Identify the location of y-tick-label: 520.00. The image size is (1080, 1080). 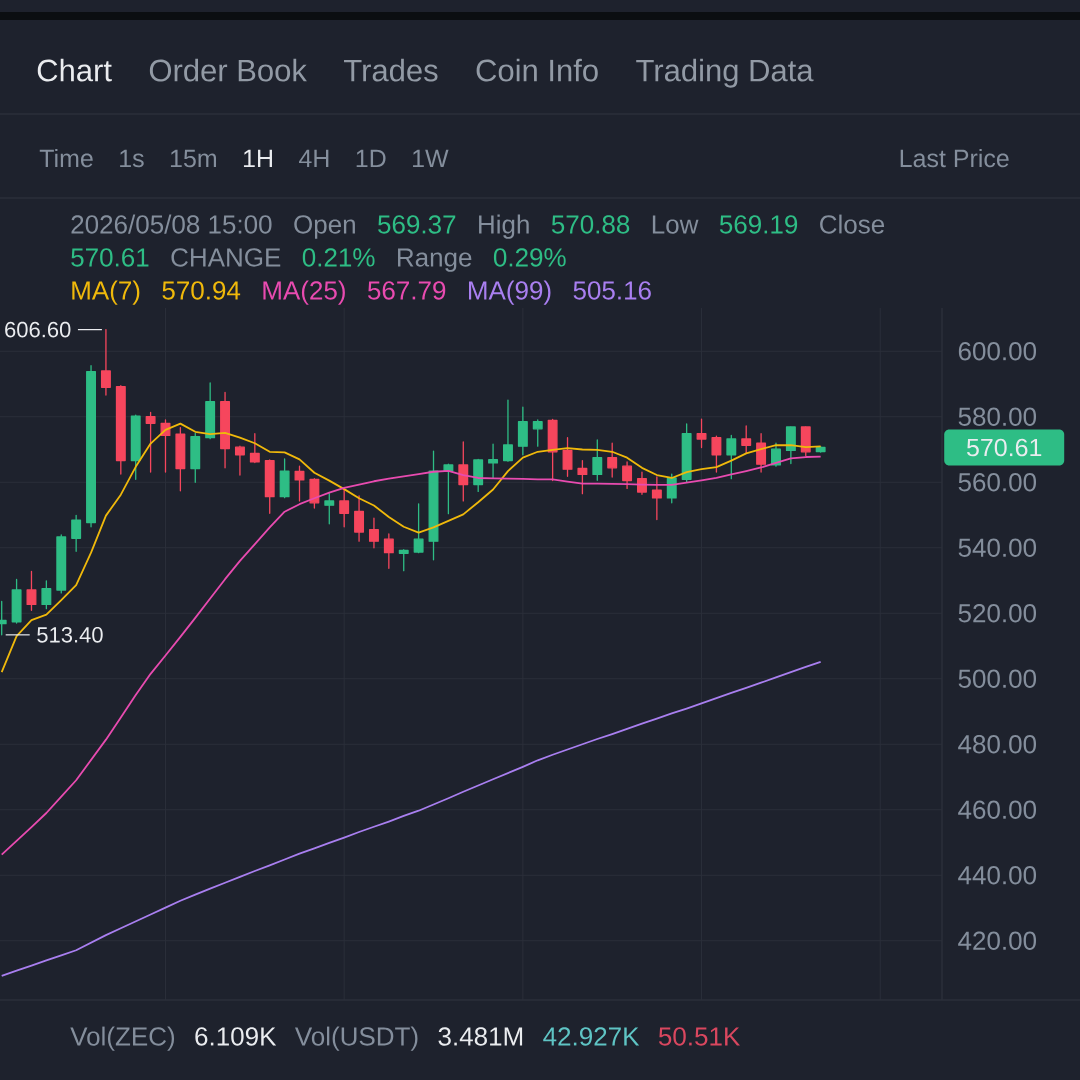
(997, 613).